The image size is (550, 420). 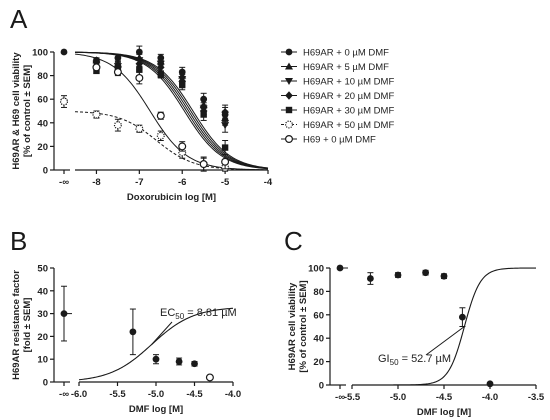 I want to click on ec50-subscript: 50, so click(x=179, y=316).